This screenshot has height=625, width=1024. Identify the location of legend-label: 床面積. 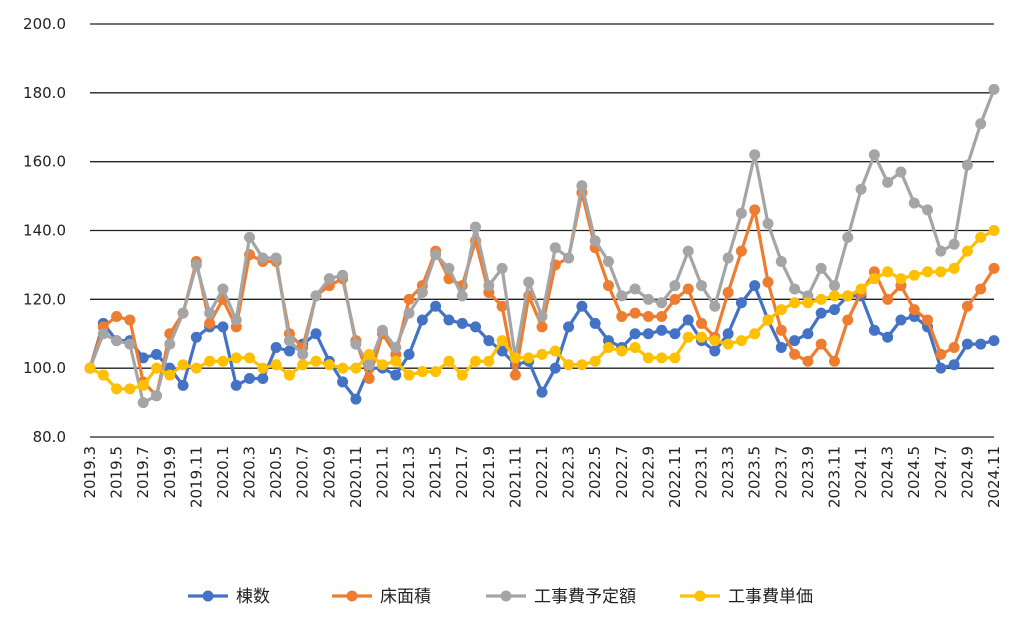
(405, 597).